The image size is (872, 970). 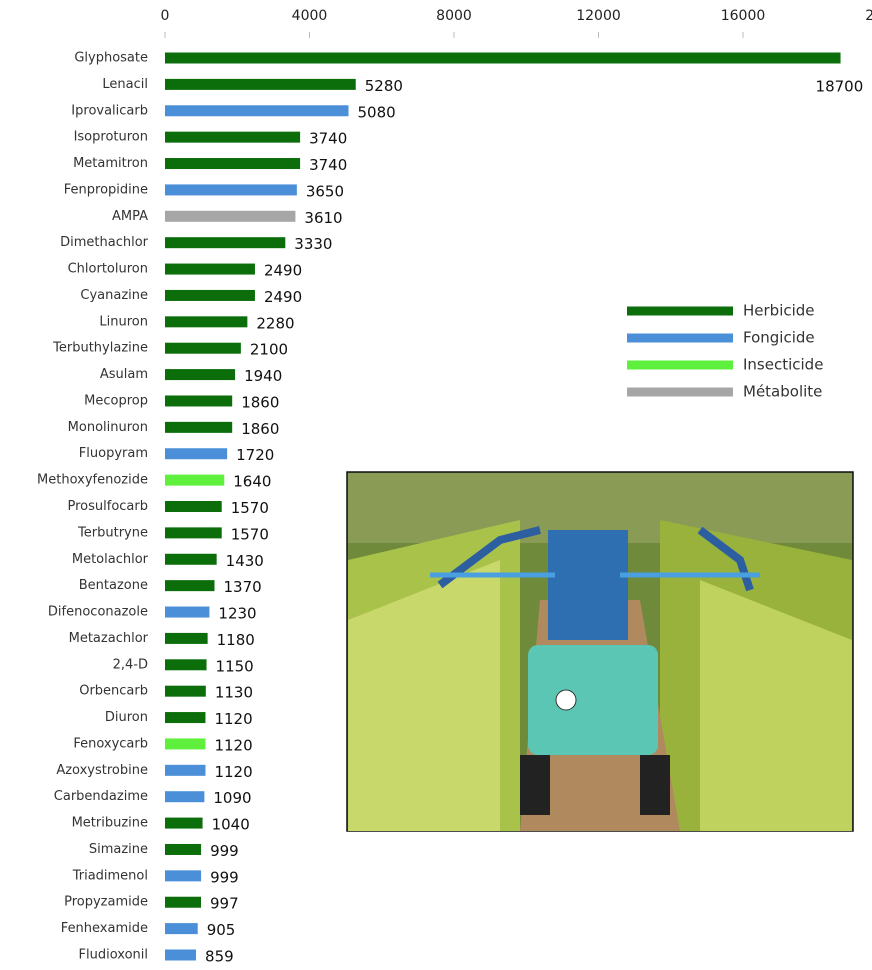 I want to click on y-tick-label: Fenpropidine, so click(x=106, y=189).